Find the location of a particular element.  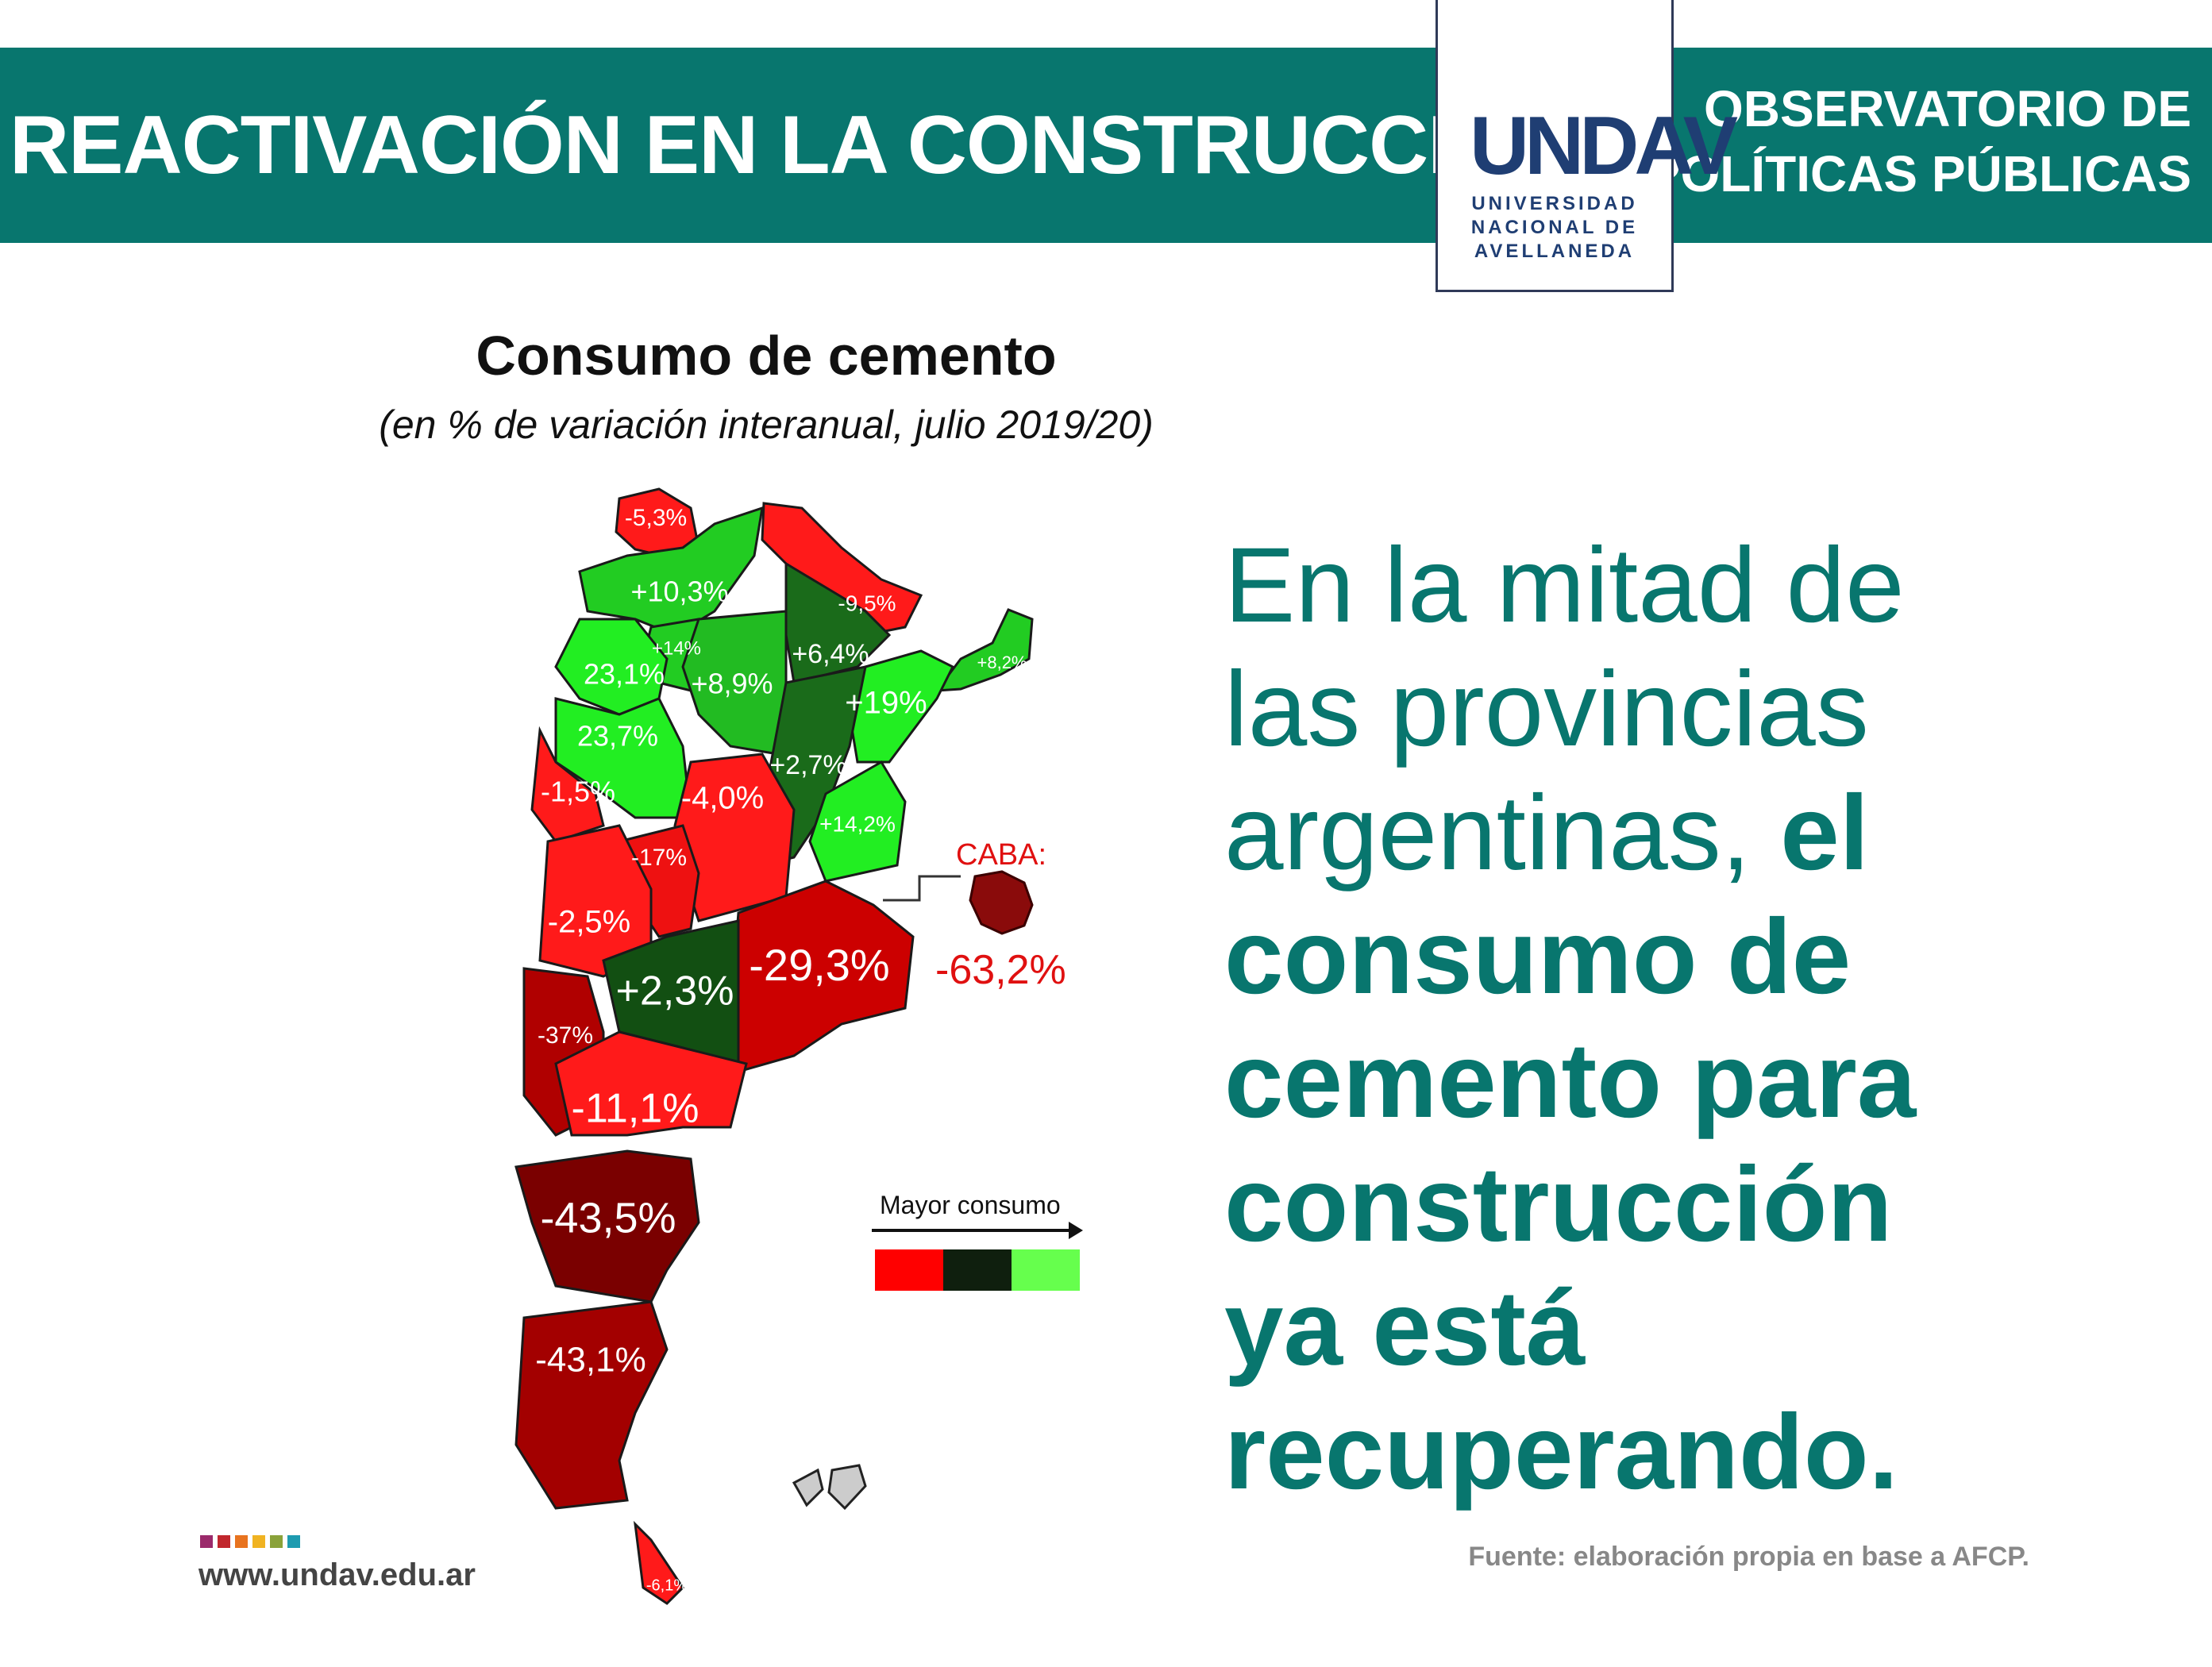

map-title: Consumo de cemento is located at coordinates (766, 356).